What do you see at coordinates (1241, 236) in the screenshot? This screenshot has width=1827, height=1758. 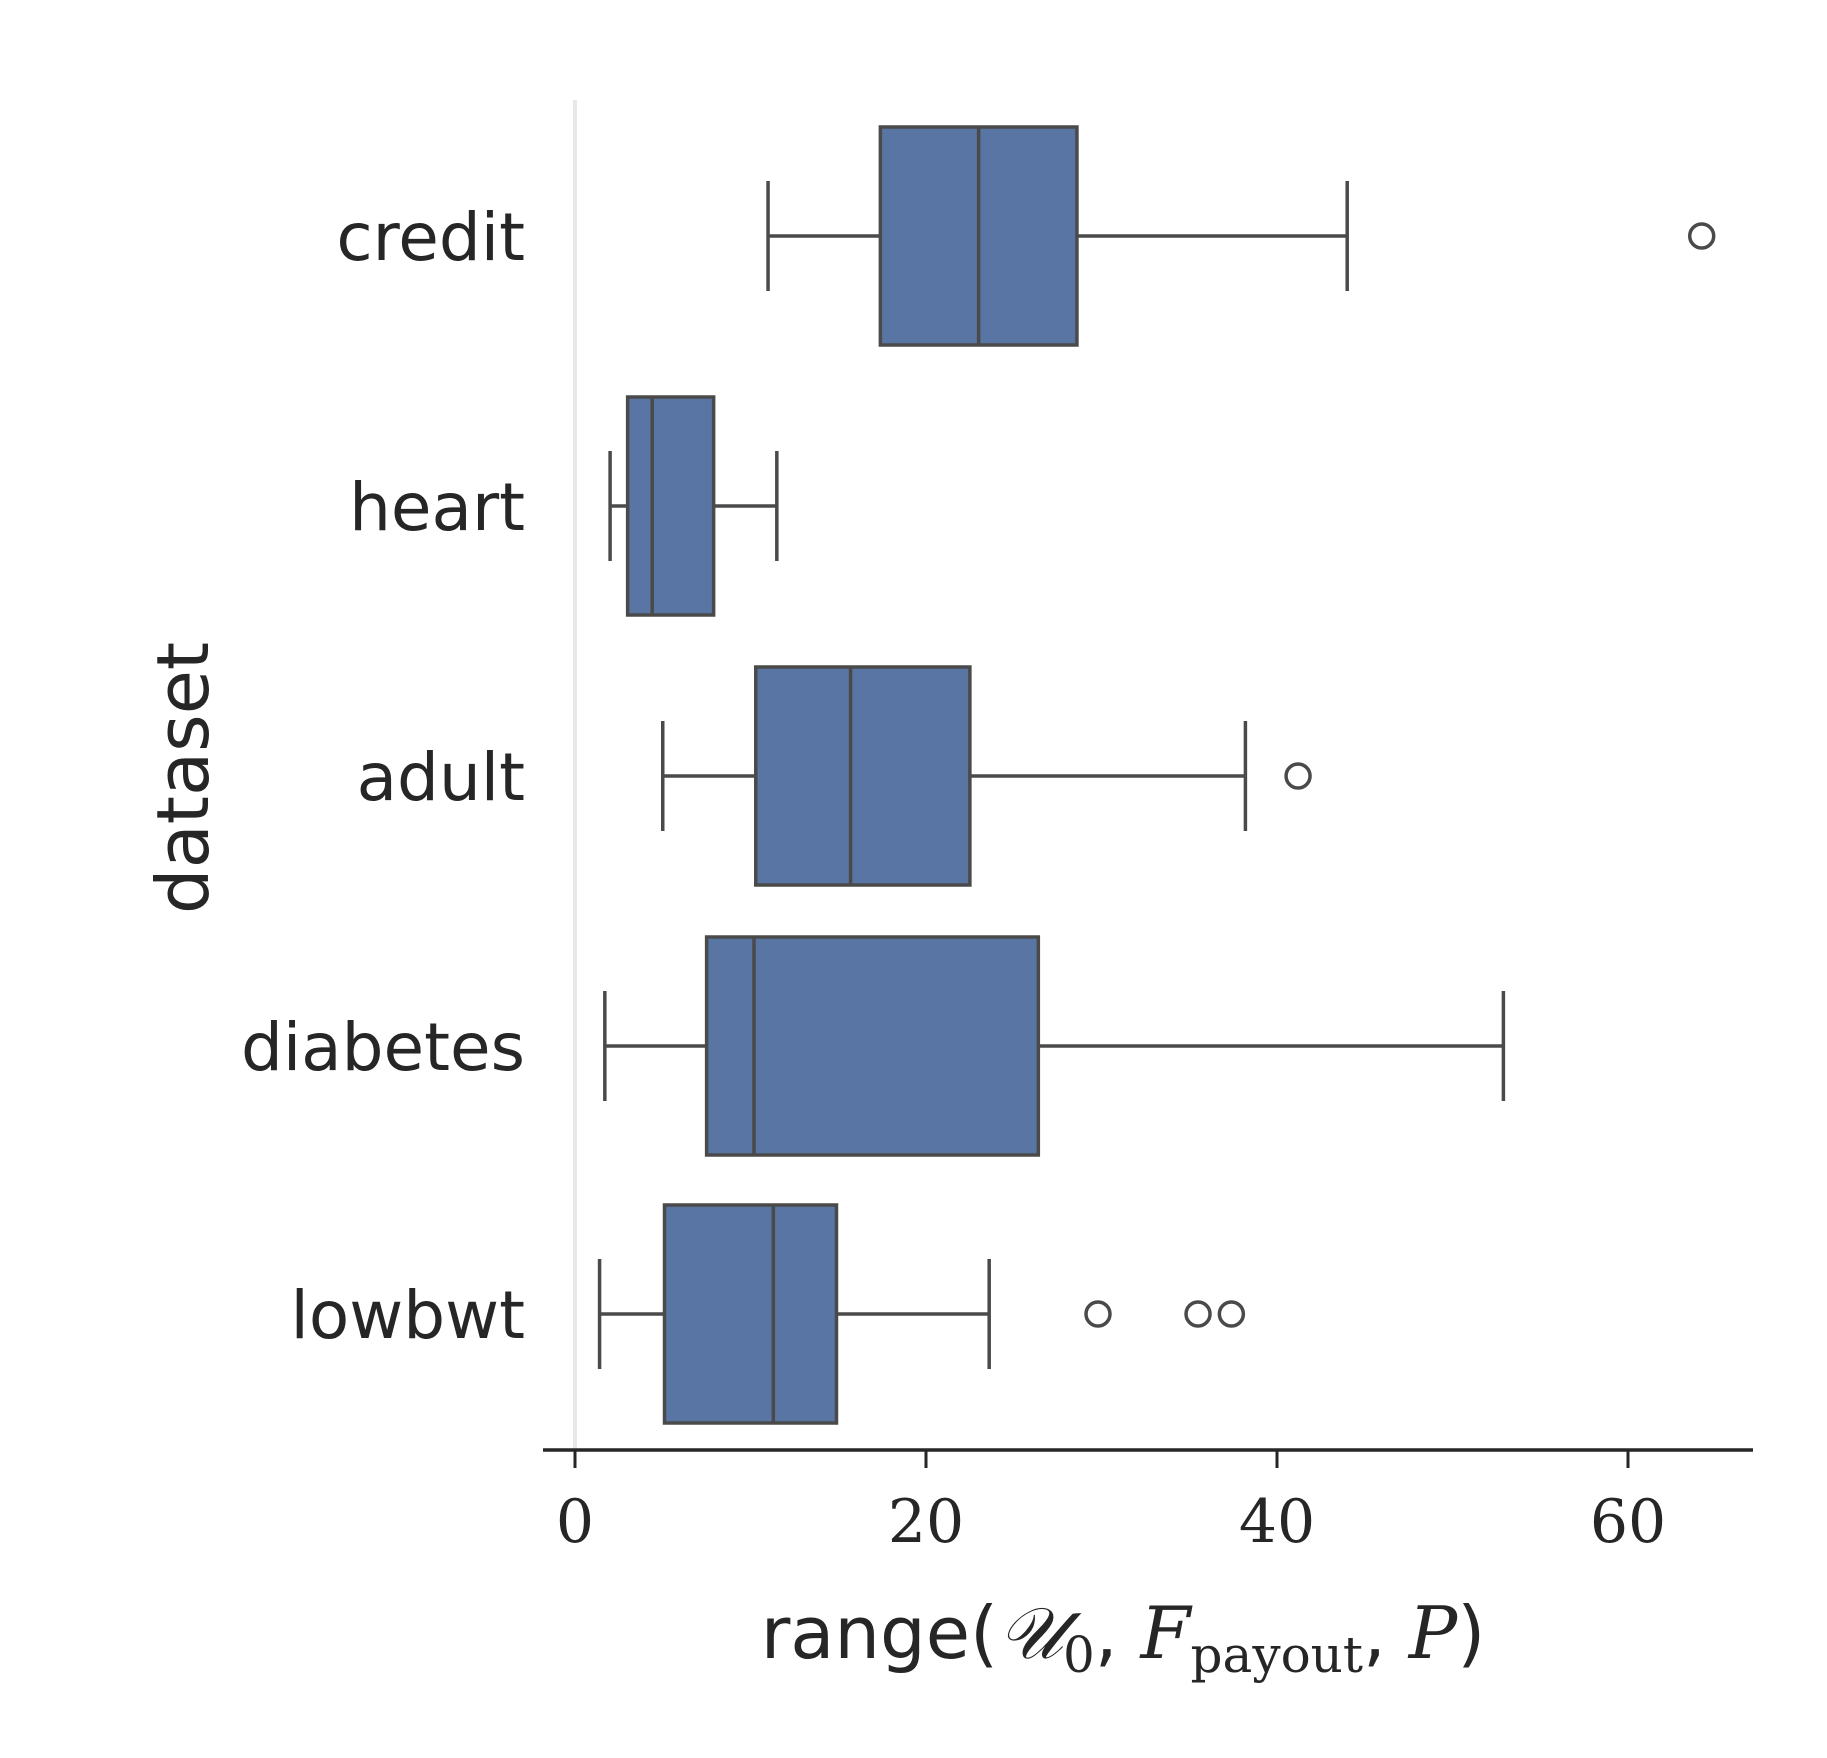 I see `box-group-credit` at bounding box center [1241, 236].